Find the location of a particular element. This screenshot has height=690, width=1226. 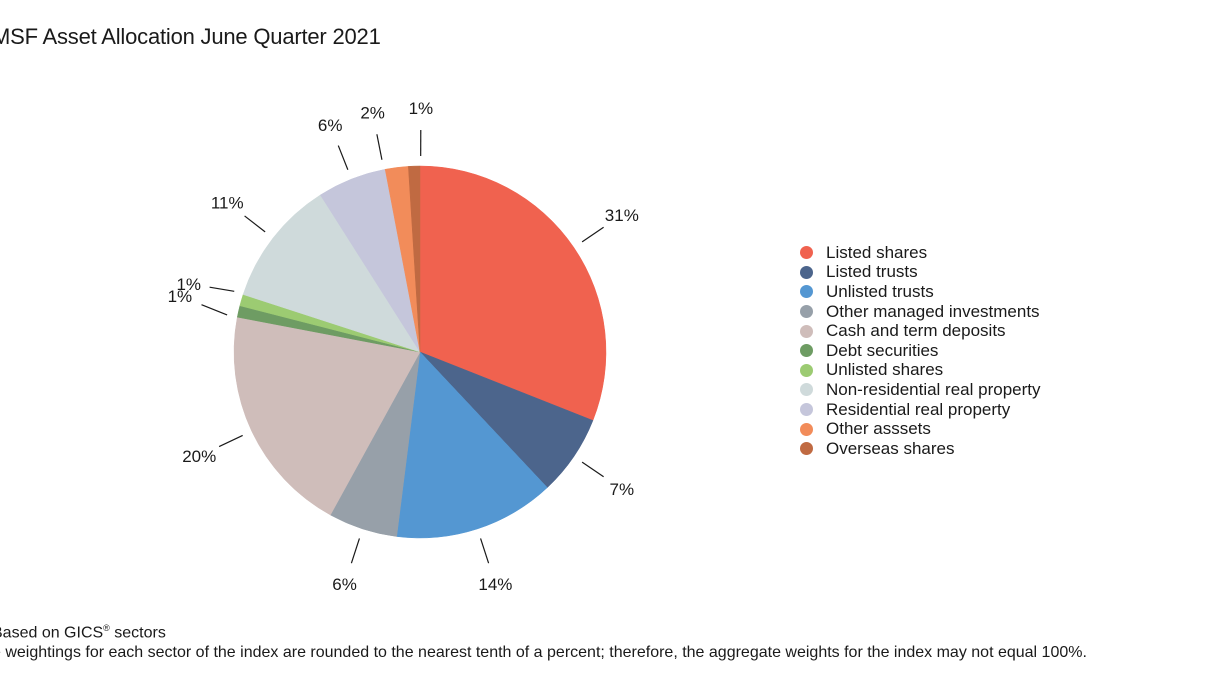

pie-slice-overseas-shares is located at coordinates (414, 259).